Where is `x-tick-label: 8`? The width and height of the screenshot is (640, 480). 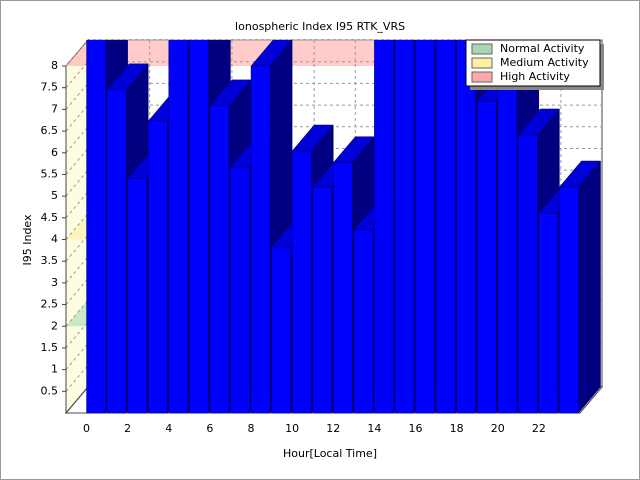 x-tick-label: 8 is located at coordinates (251, 428).